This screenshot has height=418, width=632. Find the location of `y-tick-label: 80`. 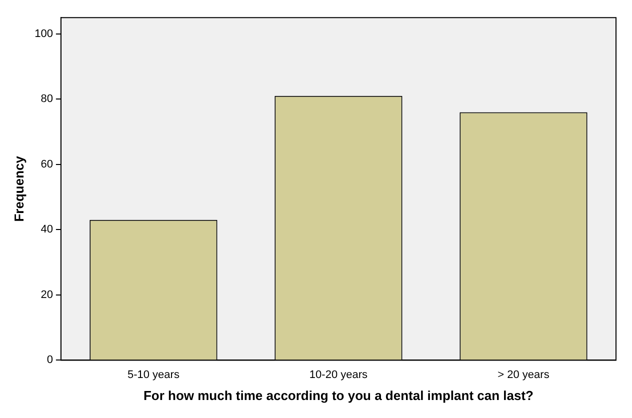

y-tick-label: 80 is located at coordinates (46, 99).